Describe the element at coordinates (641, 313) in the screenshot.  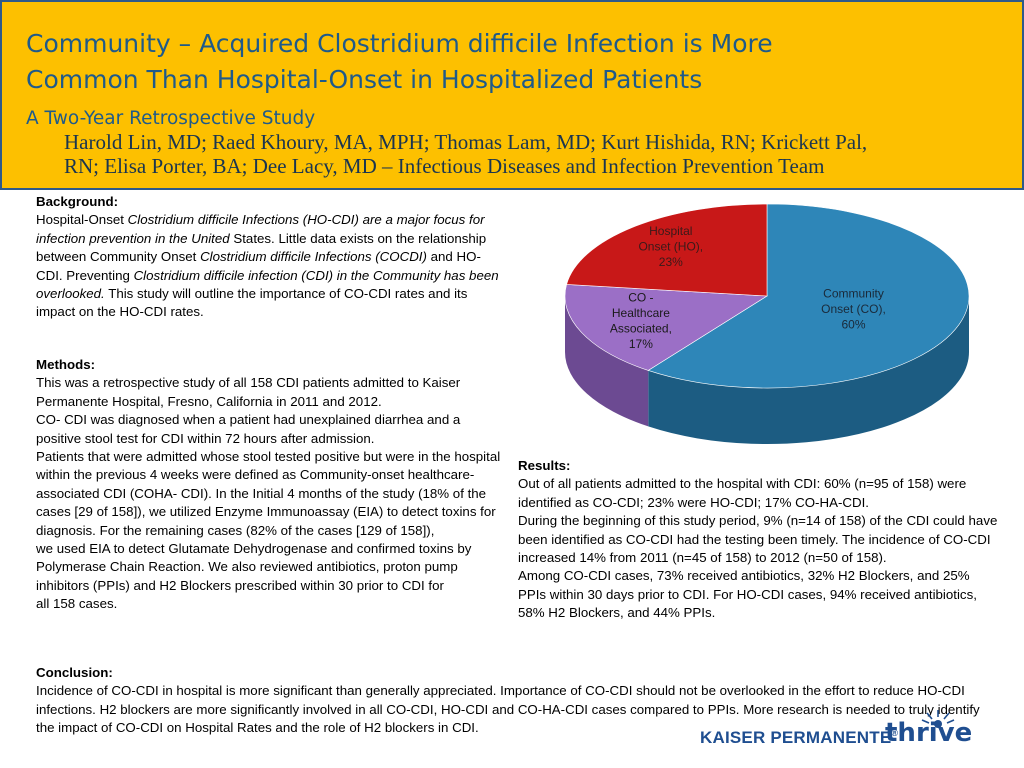
I see `pie-label-1: Healthcare` at that location.